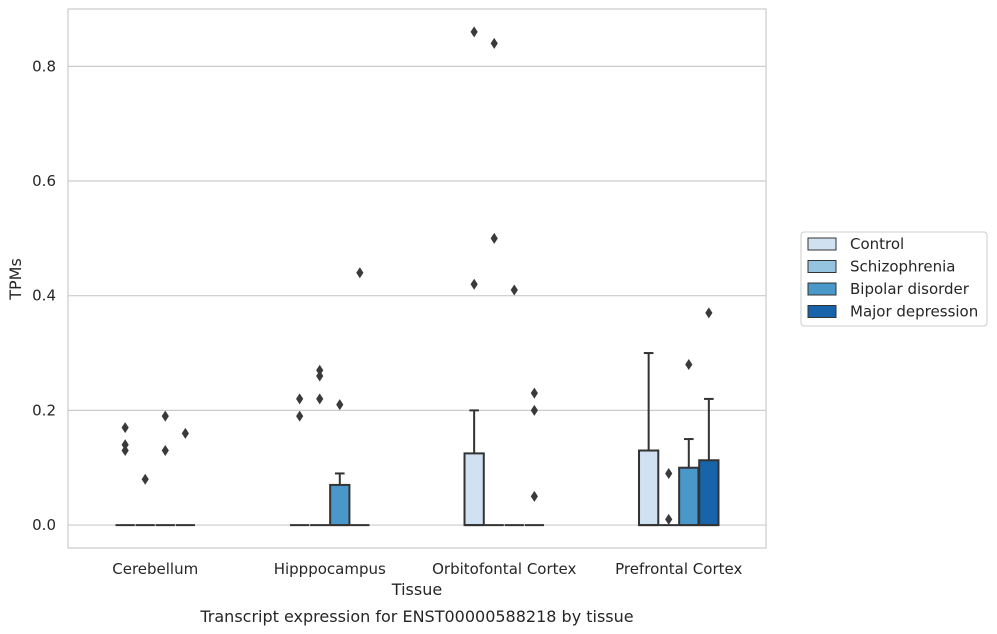  Describe the element at coordinates (155, 569) in the screenshot. I see `x-tick-label: Cerebellum` at that location.